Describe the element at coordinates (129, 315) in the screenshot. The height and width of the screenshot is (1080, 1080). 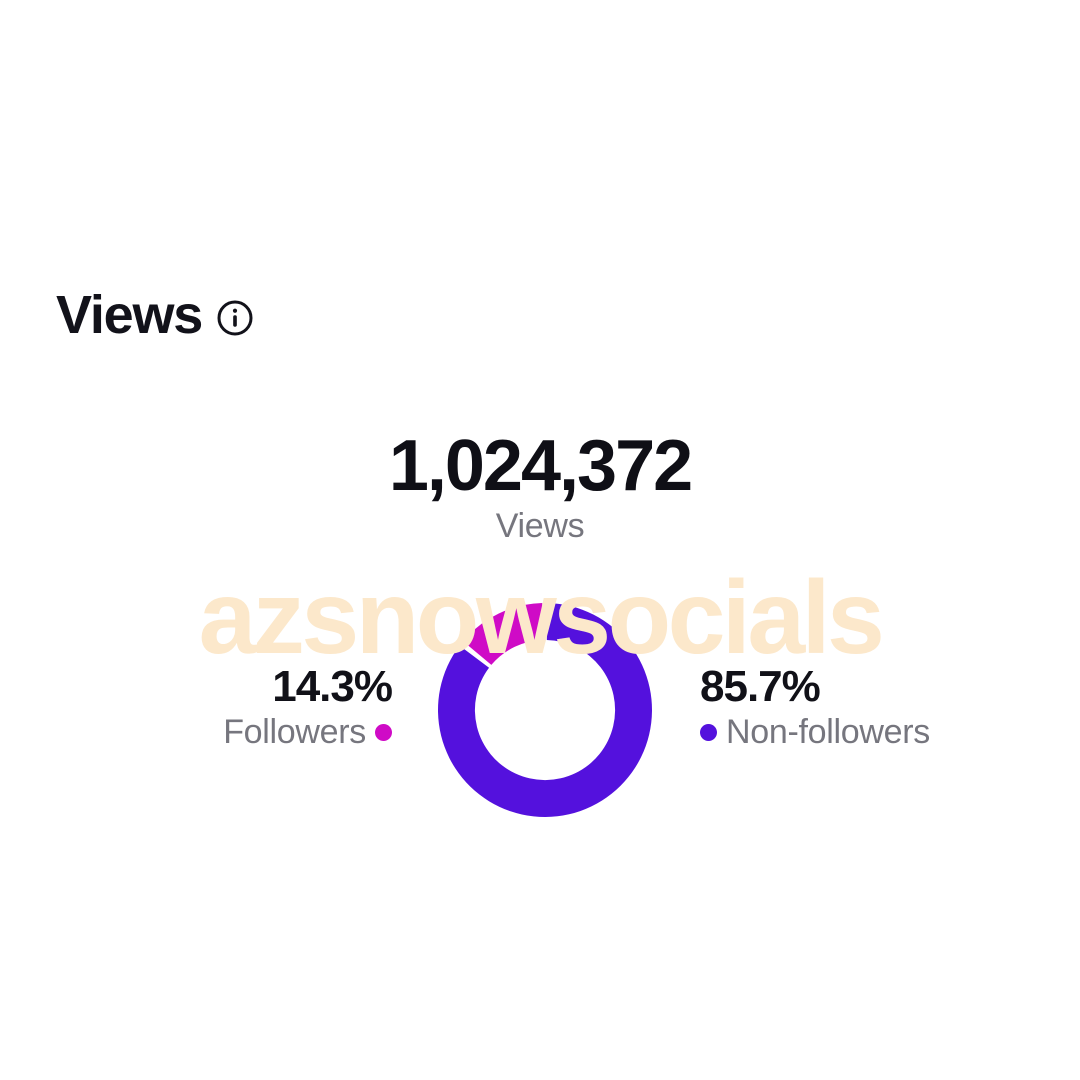
I see `page-title: Views` at that location.